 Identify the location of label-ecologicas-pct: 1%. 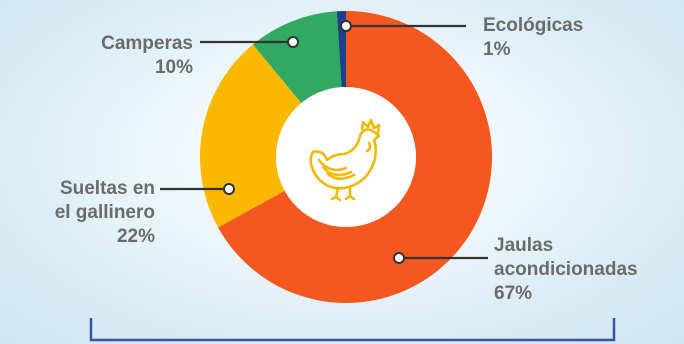
(497, 49).